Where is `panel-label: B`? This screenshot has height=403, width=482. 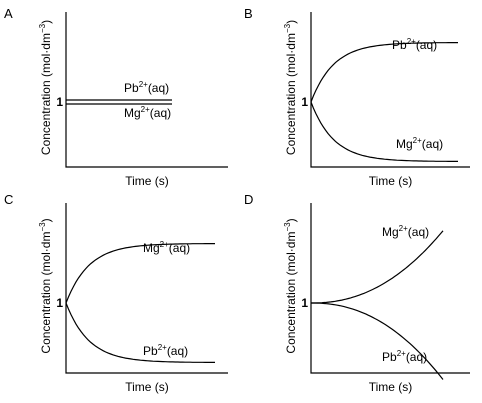
panel-label: B is located at coordinates (248, 13).